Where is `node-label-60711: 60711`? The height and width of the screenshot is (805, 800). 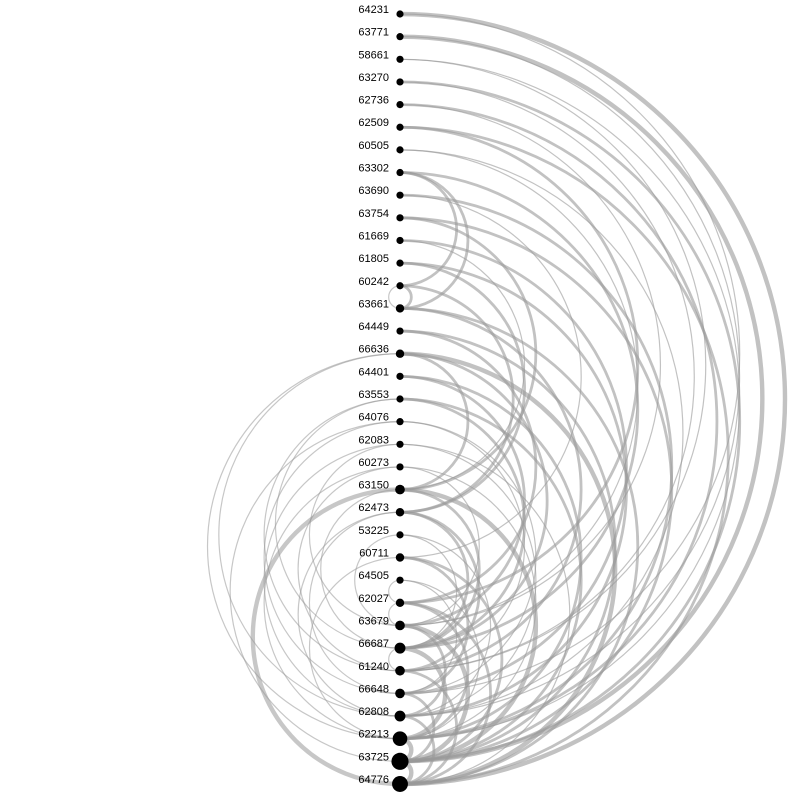 node-label-60711: 60711 is located at coordinates (374, 554).